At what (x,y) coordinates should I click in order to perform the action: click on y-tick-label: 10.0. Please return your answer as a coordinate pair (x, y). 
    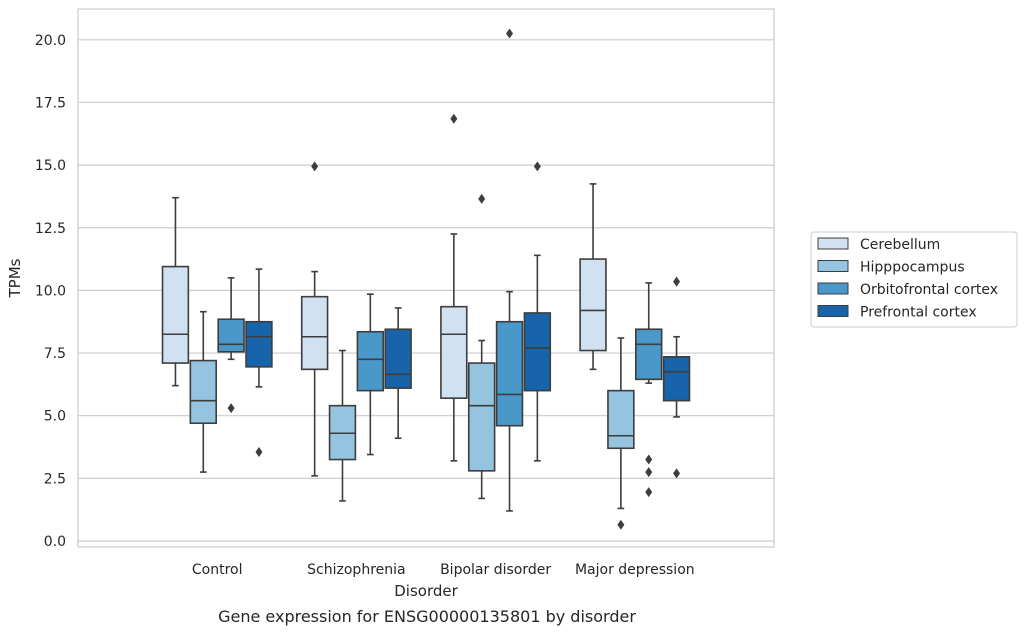
    Looking at the image, I should click on (50, 291).